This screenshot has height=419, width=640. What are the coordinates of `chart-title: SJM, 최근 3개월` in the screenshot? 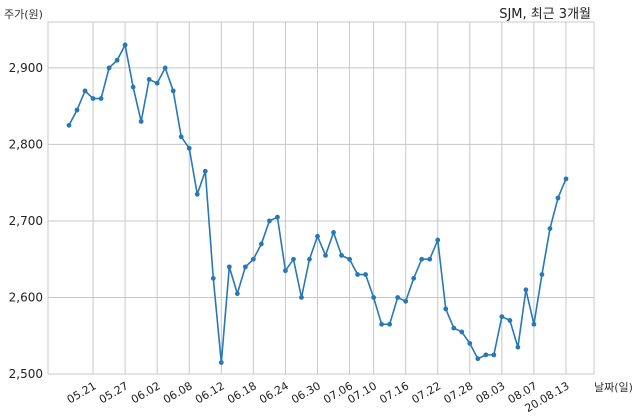 It's located at (545, 14).